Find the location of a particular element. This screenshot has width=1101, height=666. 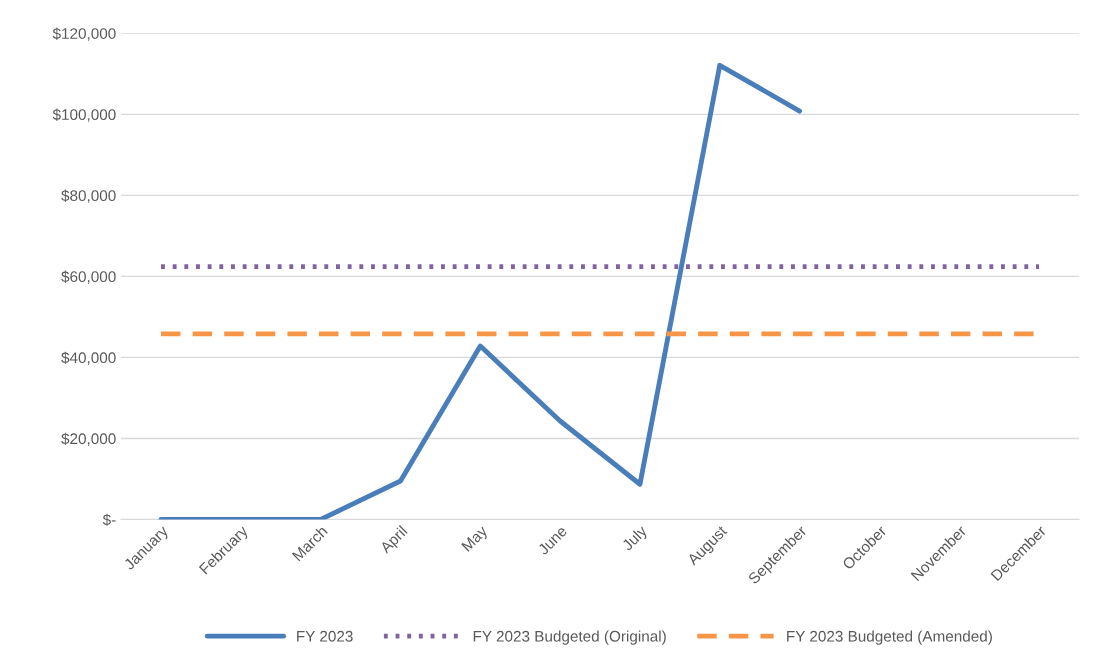

y-tick-label: $100,000 is located at coordinates (84, 115).